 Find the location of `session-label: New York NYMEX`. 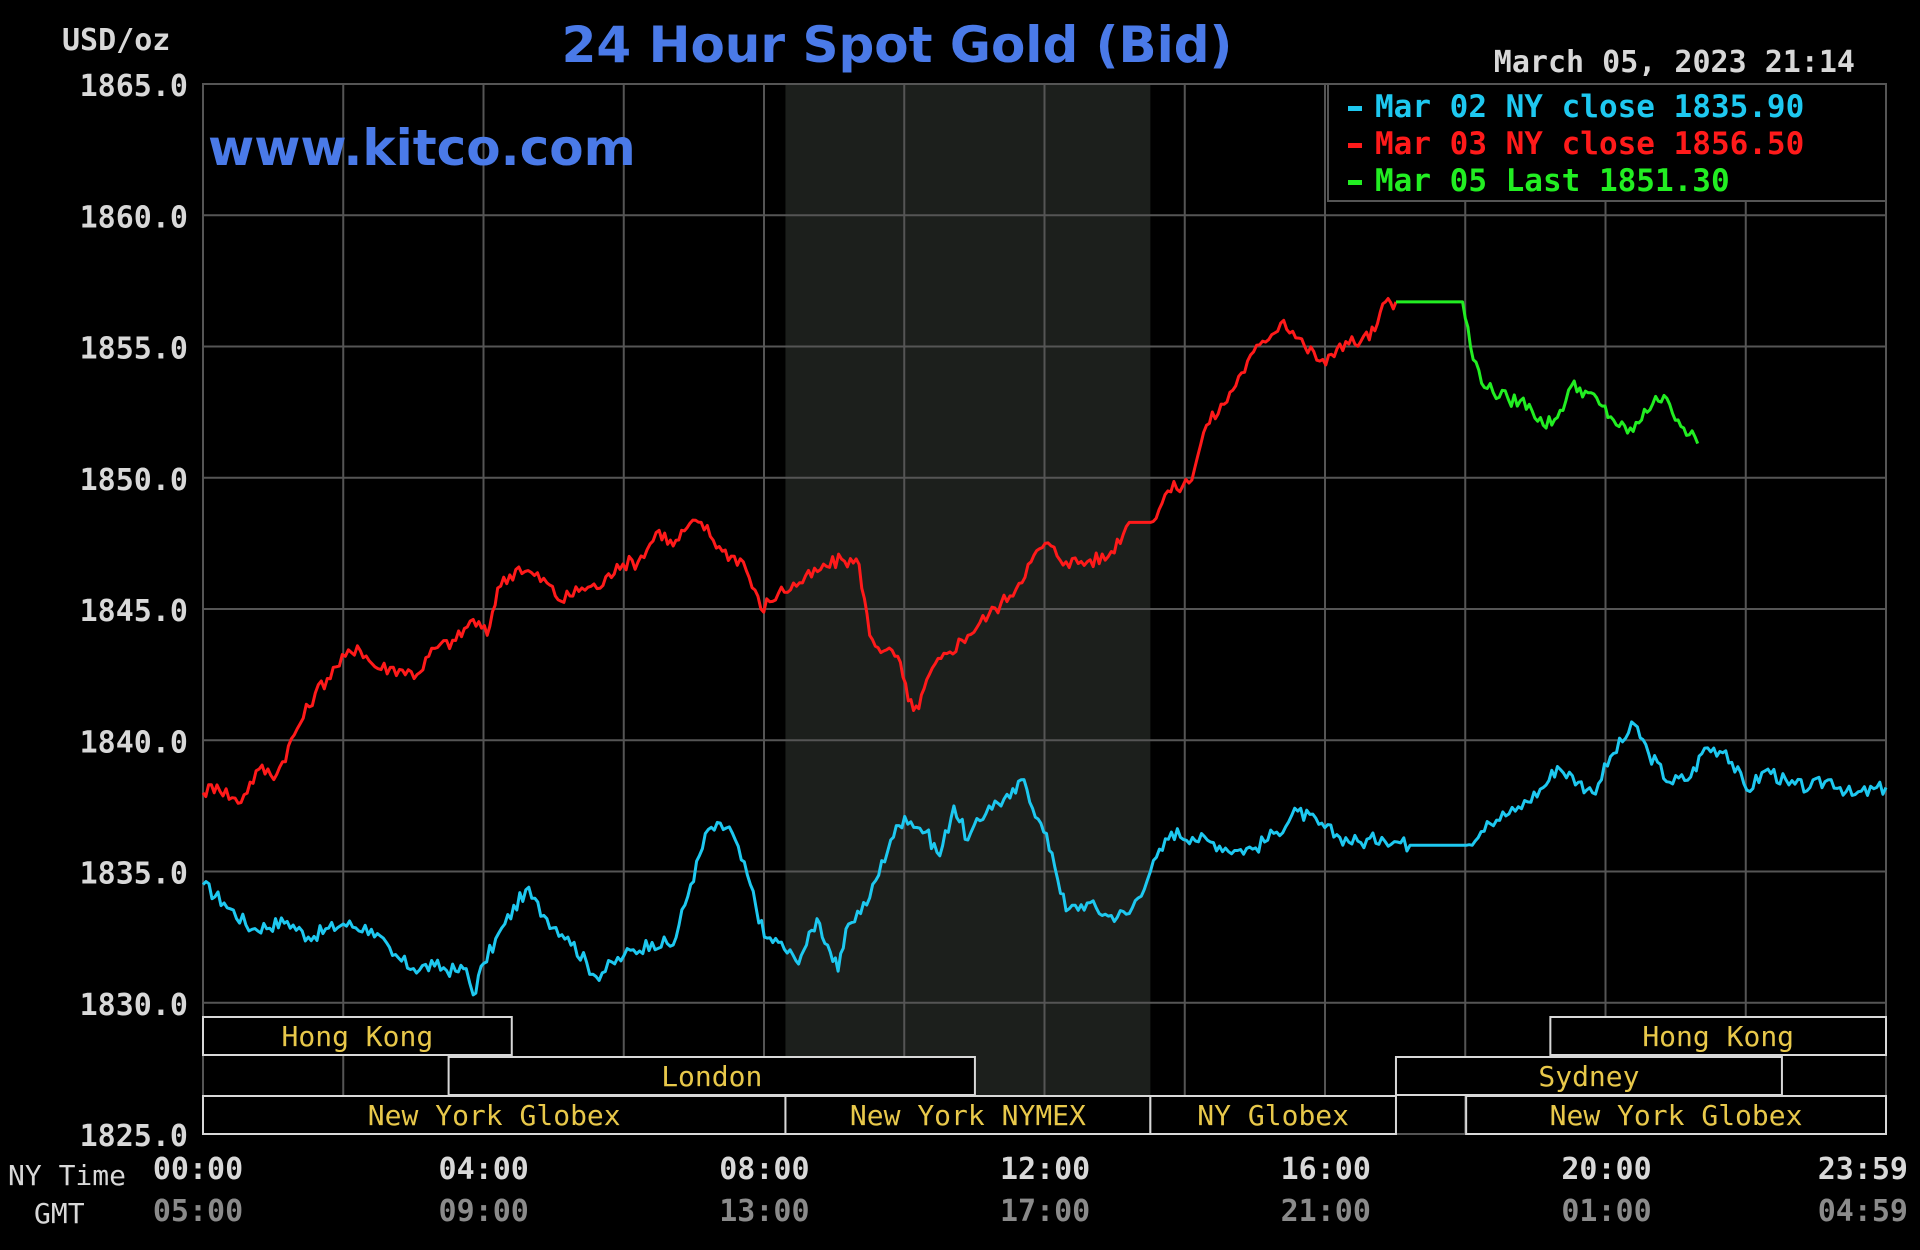

session-label: New York NYMEX is located at coordinates (968, 1115).